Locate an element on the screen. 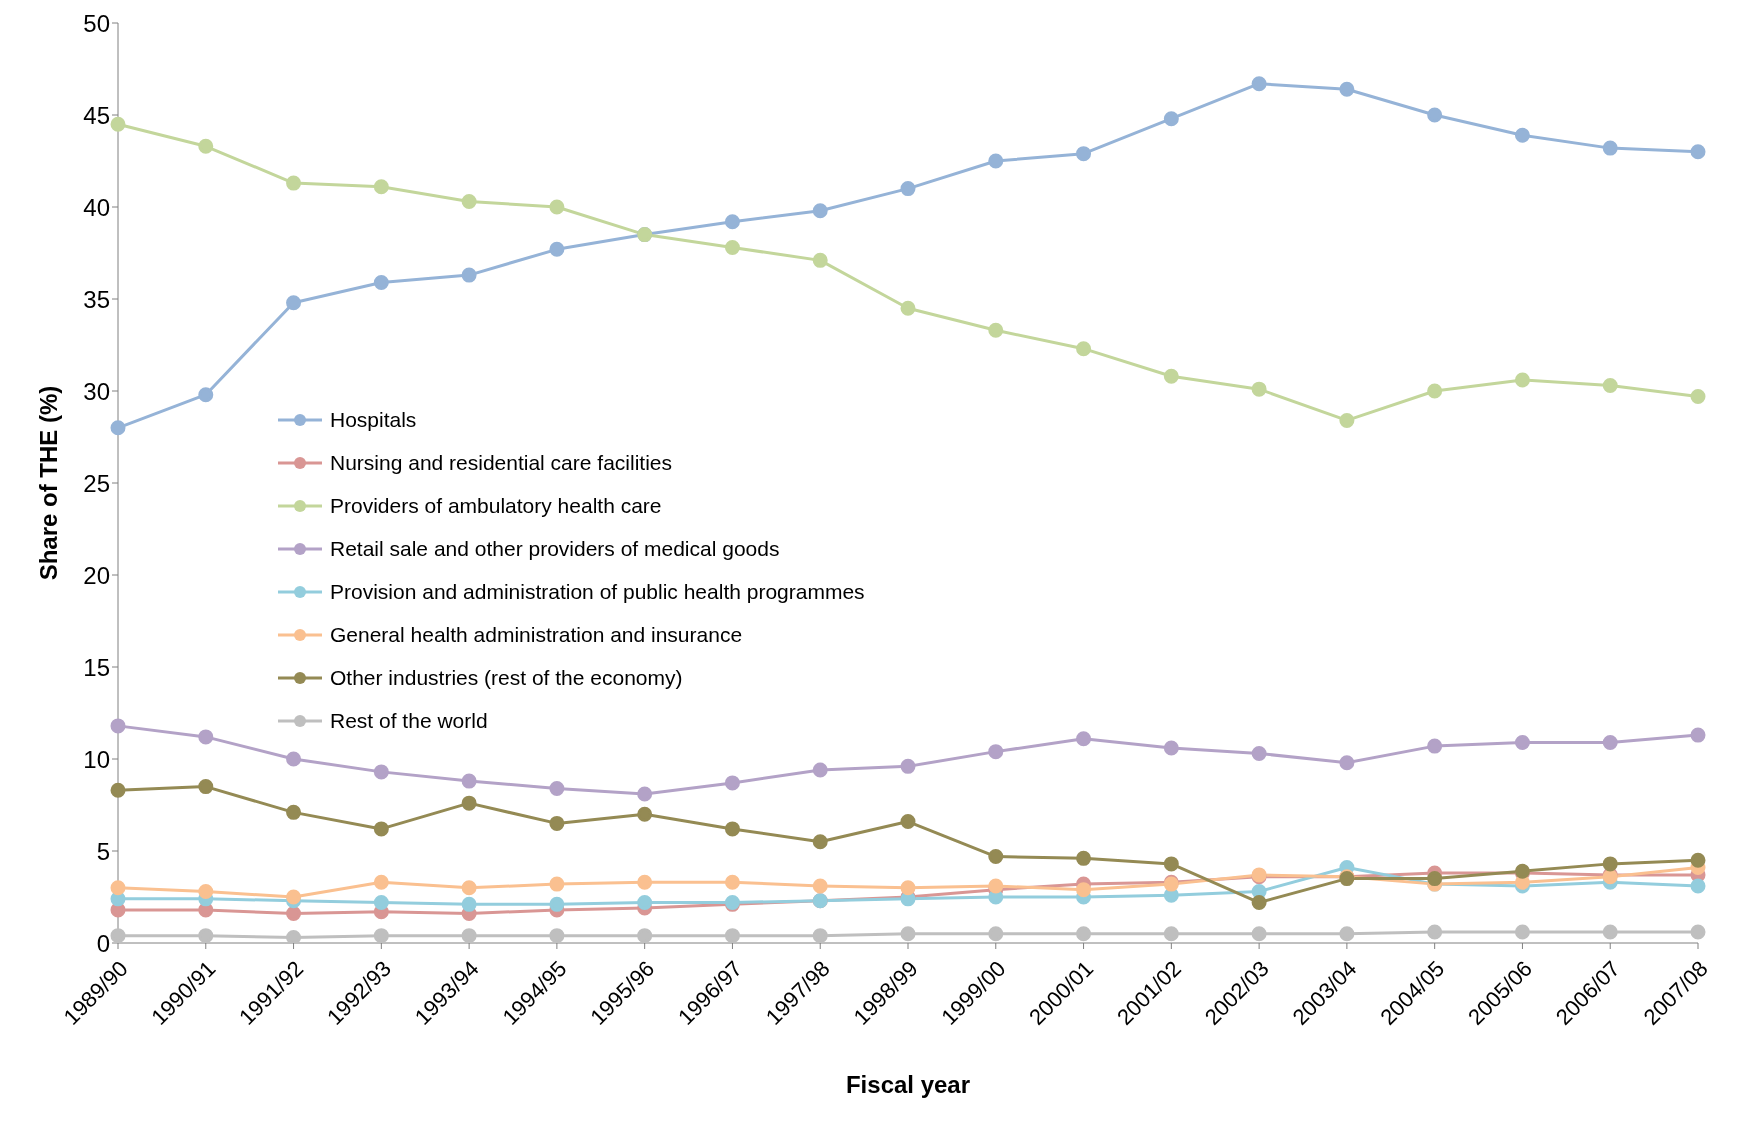  x-axis-title: Fiscal year is located at coordinates (908, 1084).